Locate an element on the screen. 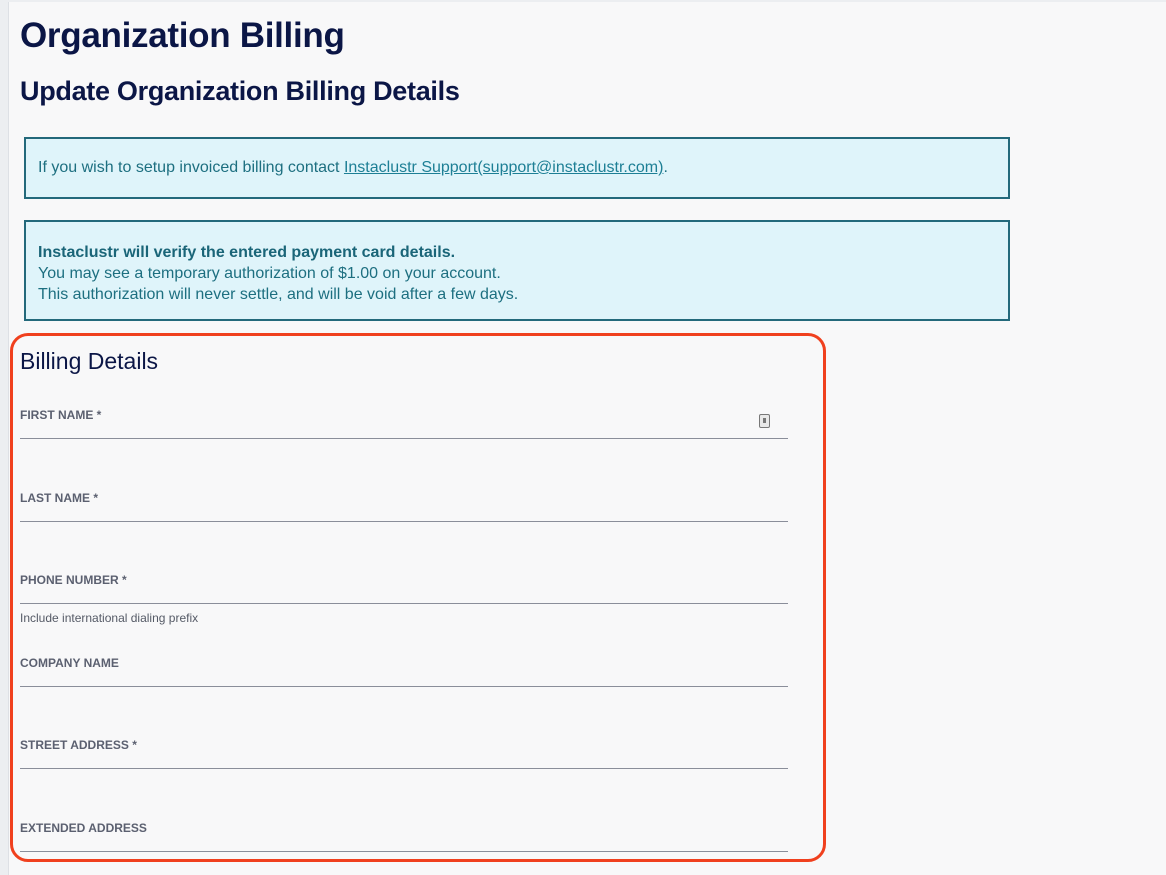 This screenshot has height=875, width=1166. page-title: Organization Billing is located at coordinates (182, 35).